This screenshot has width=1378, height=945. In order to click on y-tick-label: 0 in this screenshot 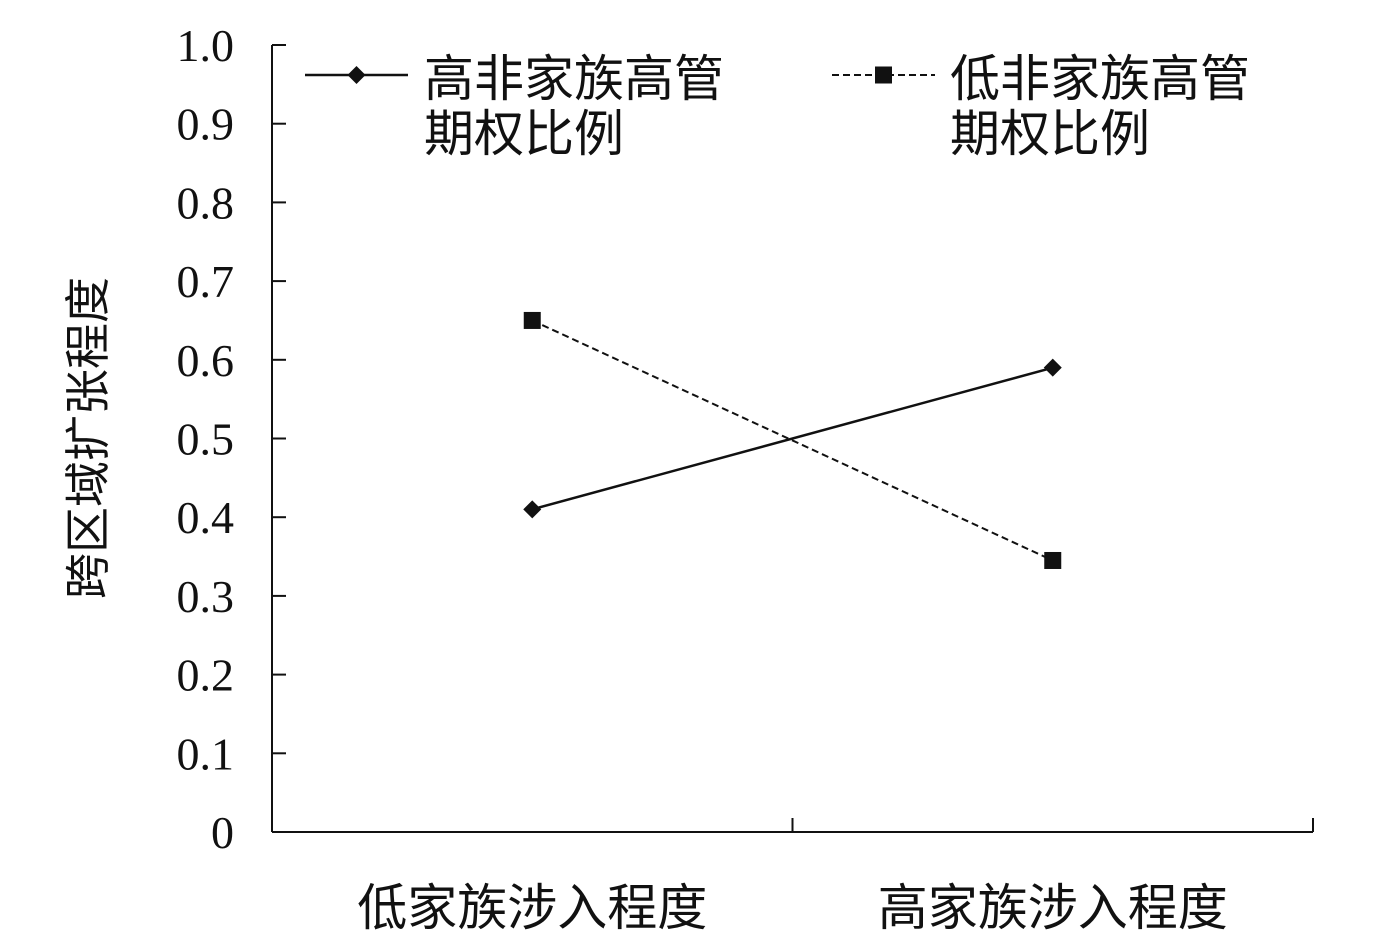, I will do `click(222, 832)`.